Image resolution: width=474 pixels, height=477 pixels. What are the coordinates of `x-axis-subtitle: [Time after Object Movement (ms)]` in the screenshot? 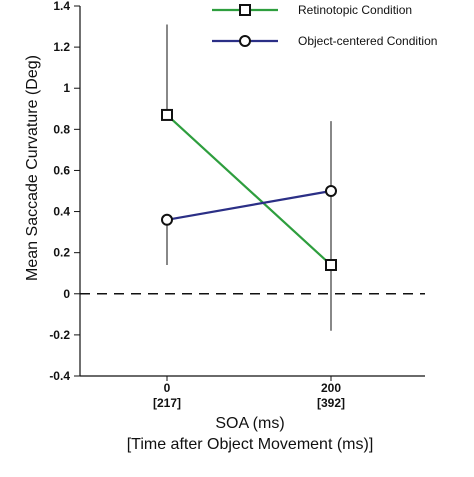 It's located at (250, 444).